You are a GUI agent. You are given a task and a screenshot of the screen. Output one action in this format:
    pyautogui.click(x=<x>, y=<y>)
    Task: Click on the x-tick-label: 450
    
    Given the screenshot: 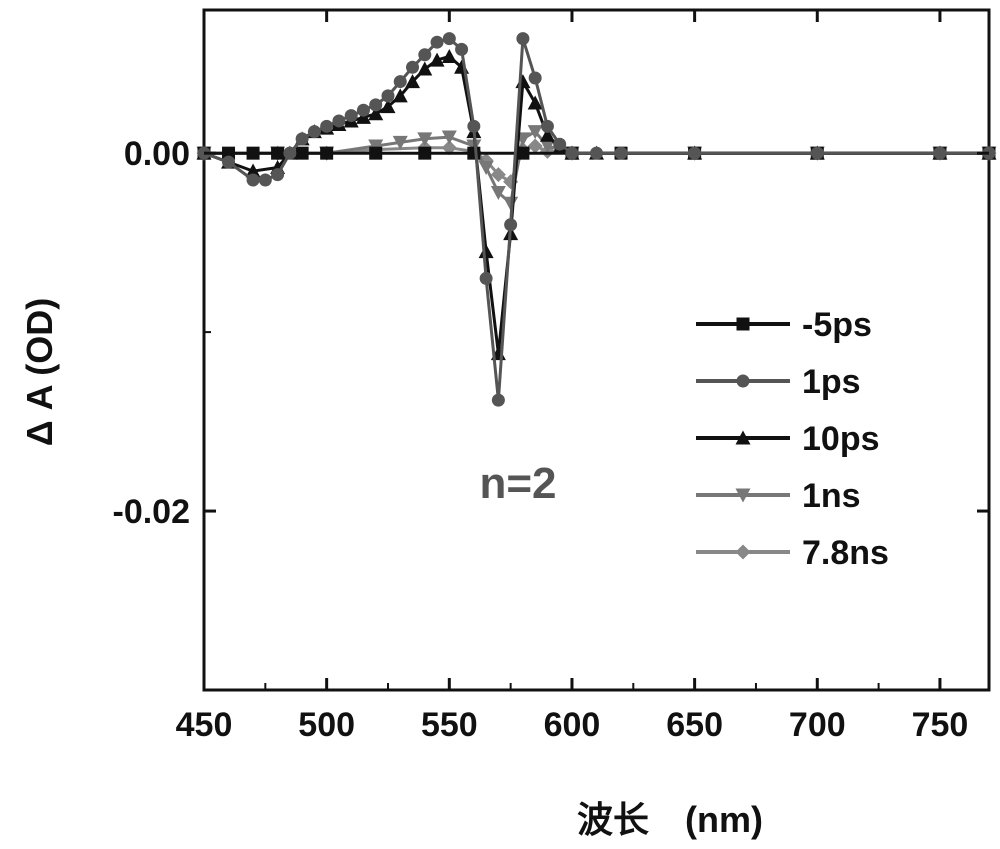 What is the action you would take?
    pyautogui.click(x=204, y=725)
    